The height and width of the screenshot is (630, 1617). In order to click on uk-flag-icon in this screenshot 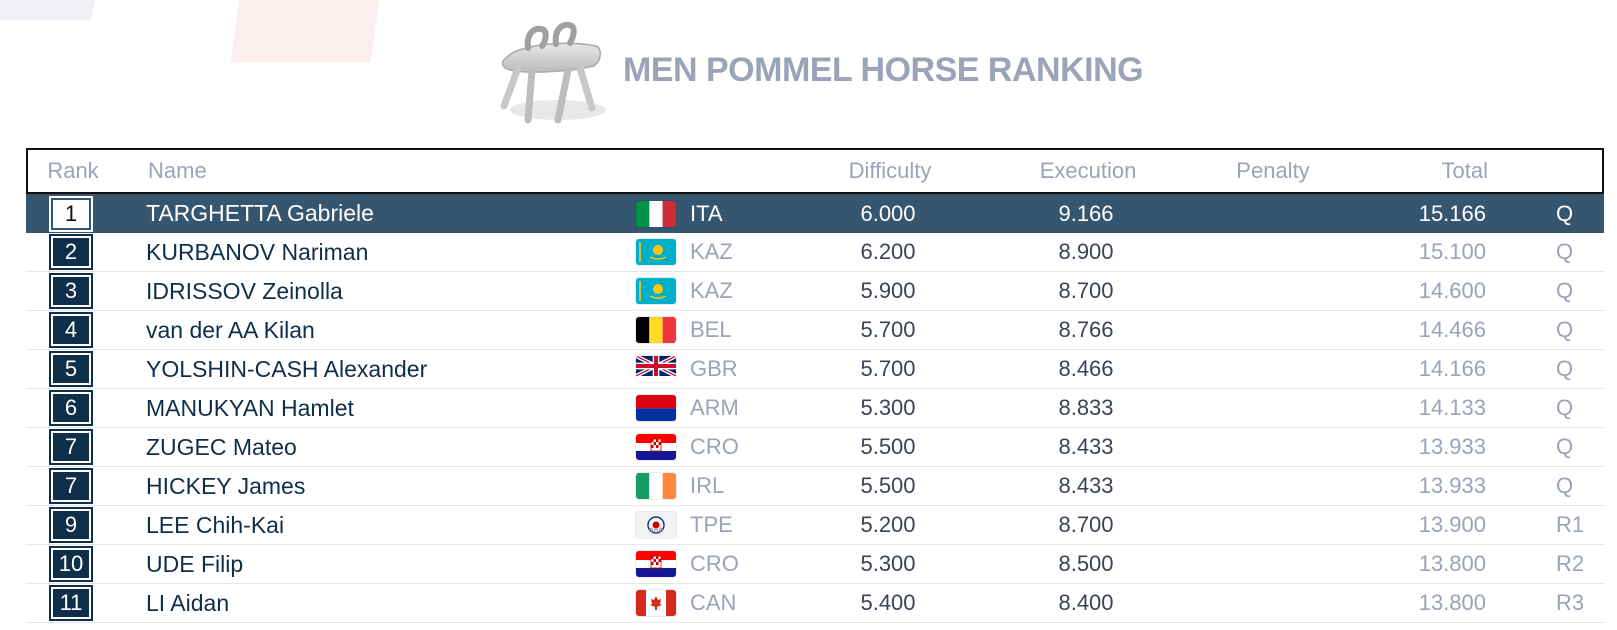, I will do `click(656, 369)`.